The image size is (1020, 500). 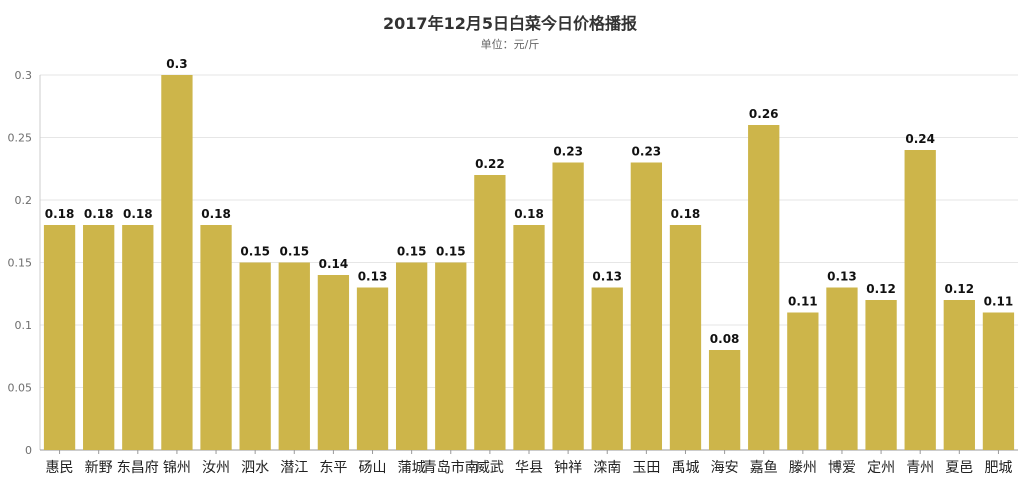 What do you see at coordinates (333, 468) in the screenshot?
I see `x-tick-label: 东平` at bounding box center [333, 468].